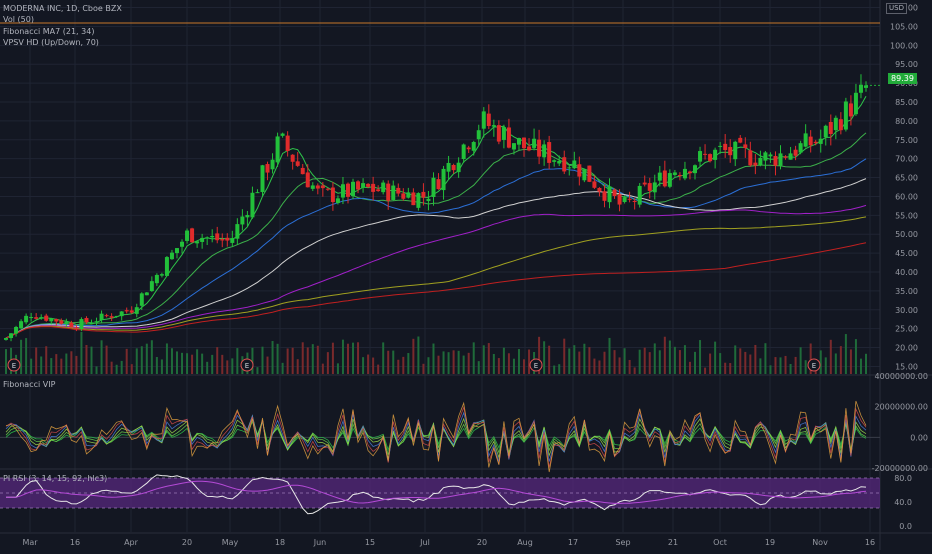 The width and height of the screenshot is (932, 554). What do you see at coordinates (906, 102) in the screenshot?
I see `y-tick-label: 85.00` at bounding box center [906, 102].